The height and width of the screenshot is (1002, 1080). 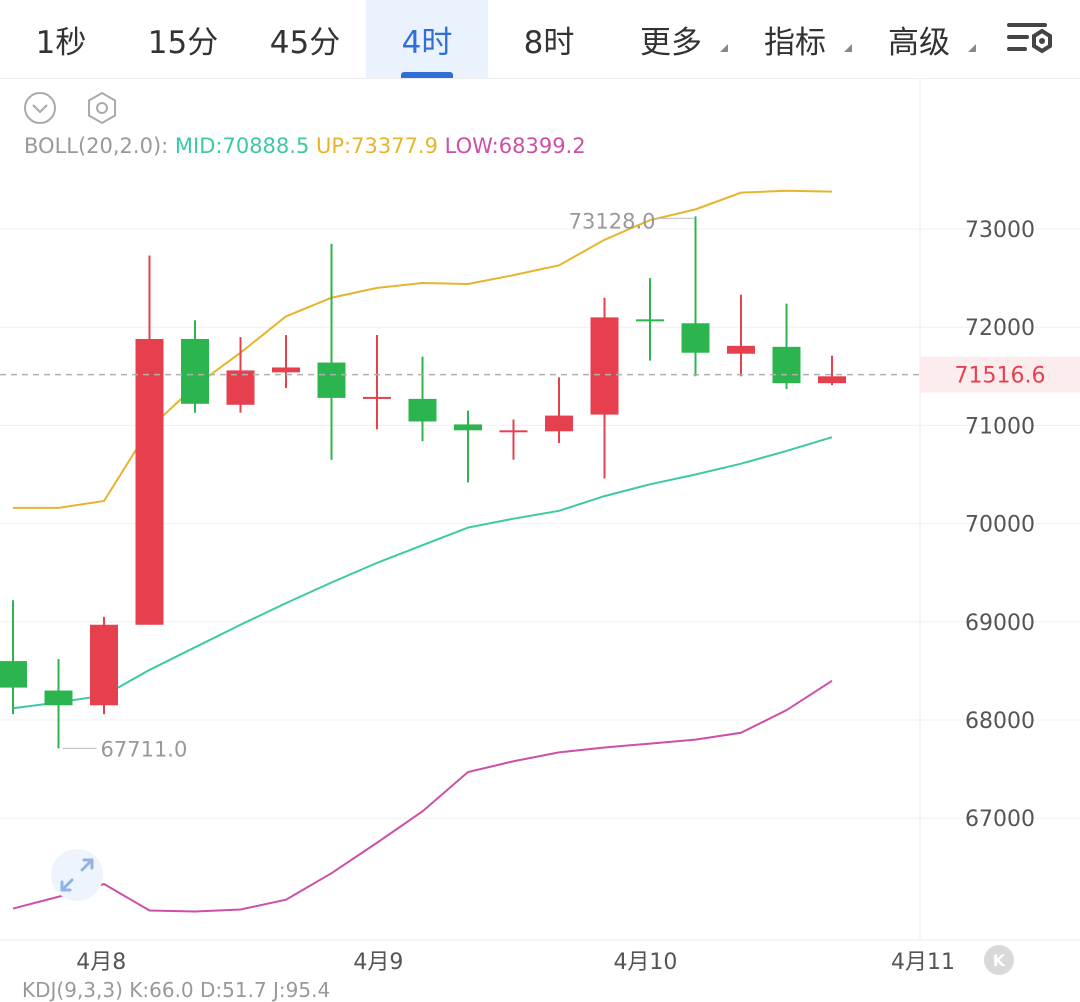 What do you see at coordinates (378, 962) in the screenshot?
I see `time-tick-label: 4月9` at bounding box center [378, 962].